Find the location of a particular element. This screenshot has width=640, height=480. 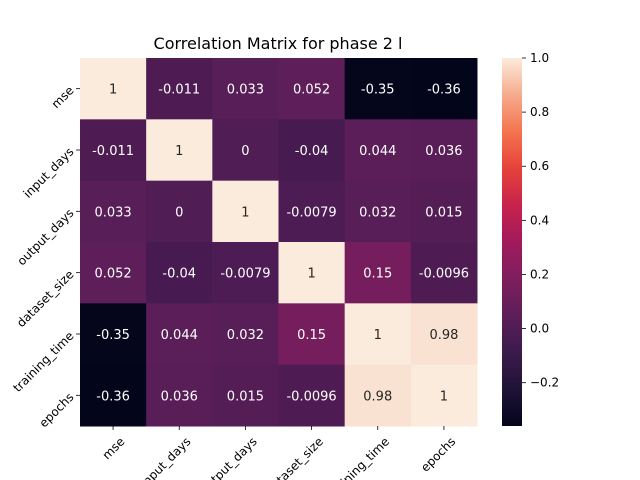

colorbar-tick-label-6: 1.0 is located at coordinates (539, 58).